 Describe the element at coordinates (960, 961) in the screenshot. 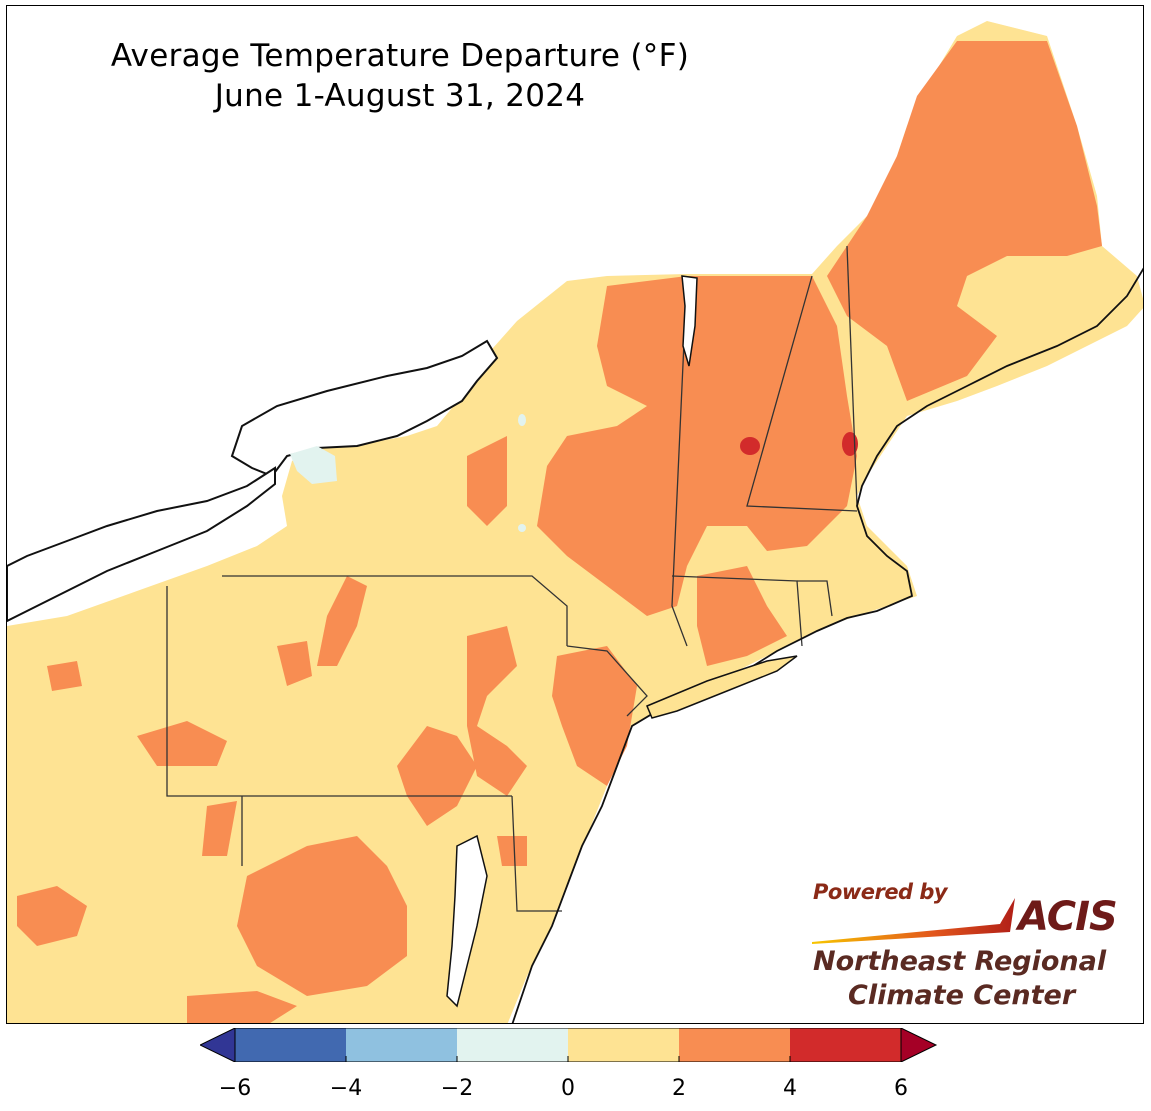

I see `org-name-line1: Northeast Regional` at that location.